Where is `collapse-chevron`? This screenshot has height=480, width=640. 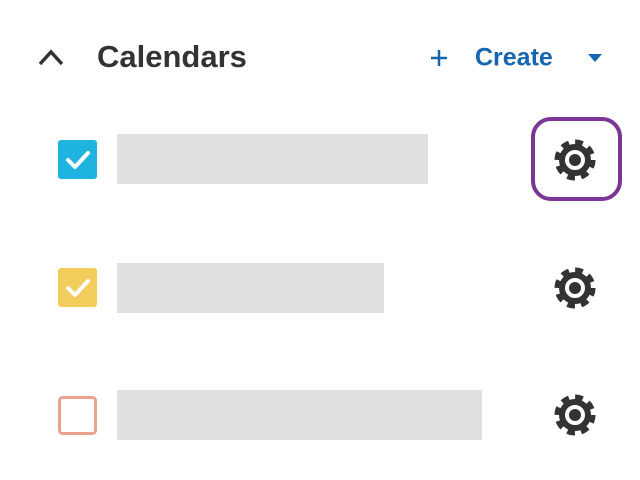 collapse-chevron is located at coordinates (51, 57).